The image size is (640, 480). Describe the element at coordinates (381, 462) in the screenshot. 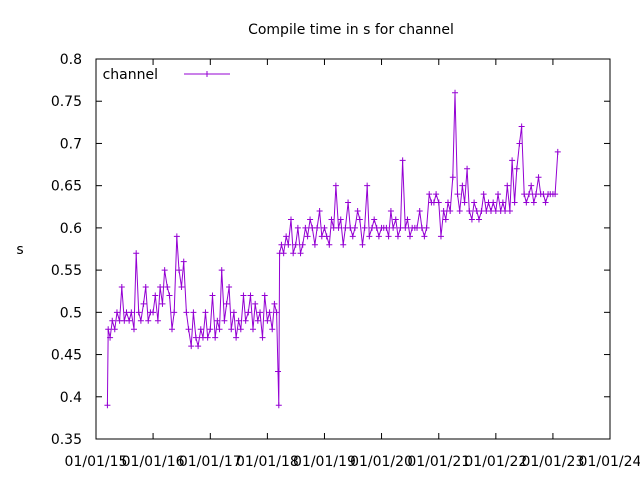

I see `x-tick-label: 01/01/20` at that location.